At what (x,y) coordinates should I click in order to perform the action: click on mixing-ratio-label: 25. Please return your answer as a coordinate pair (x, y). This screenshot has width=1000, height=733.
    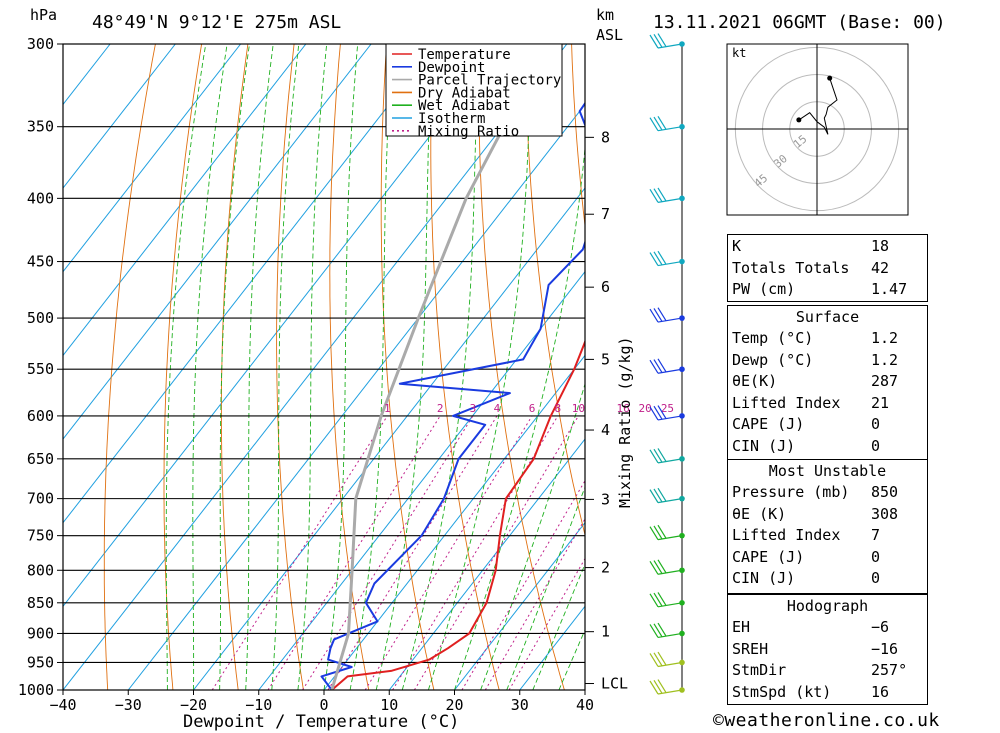
    Looking at the image, I should click on (667, 408).